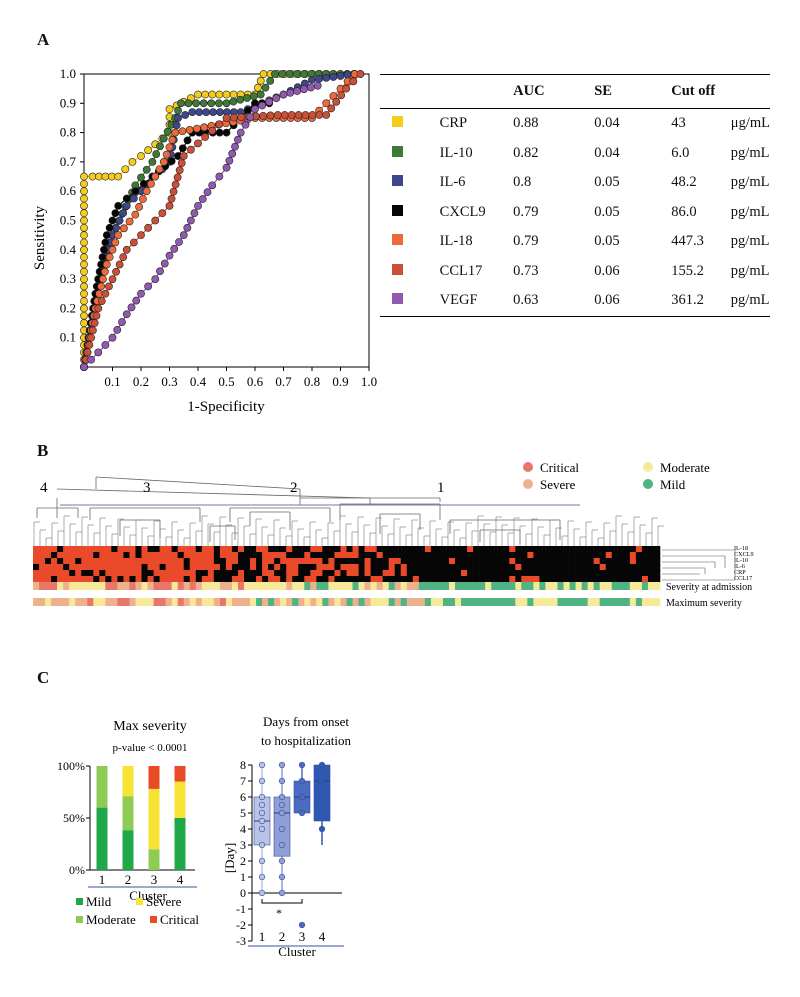  What do you see at coordinates (743, 578) in the screenshot?
I see `heatmap-row-label: CCL17` at bounding box center [743, 578].